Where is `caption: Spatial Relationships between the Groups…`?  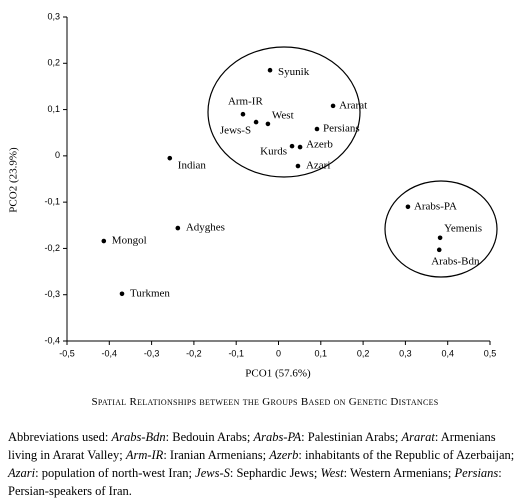
caption: Spatial Relationships between the Groups… is located at coordinates (265, 402).